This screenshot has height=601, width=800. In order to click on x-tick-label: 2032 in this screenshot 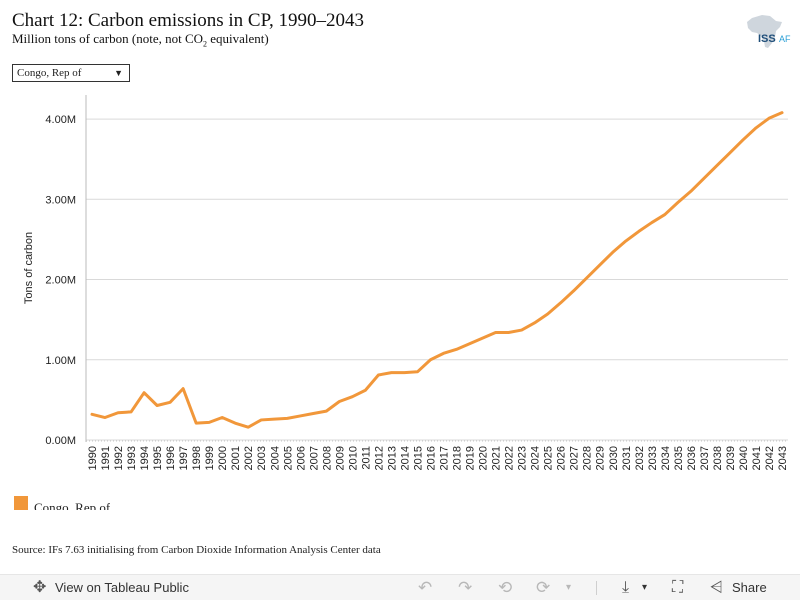, I will do `click(640, 458)`.